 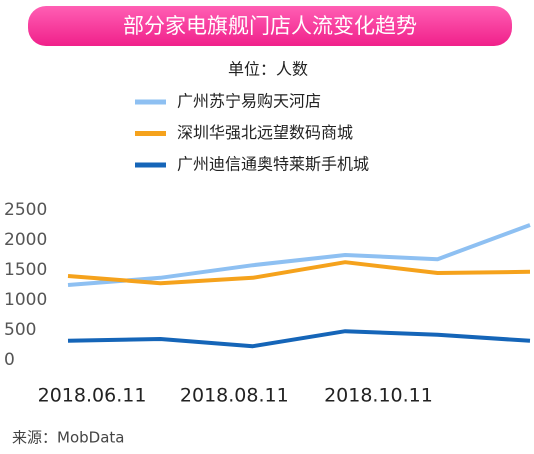 What do you see at coordinates (20, 330) in the screenshot?
I see `y-tick-label: 500` at bounding box center [20, 330].